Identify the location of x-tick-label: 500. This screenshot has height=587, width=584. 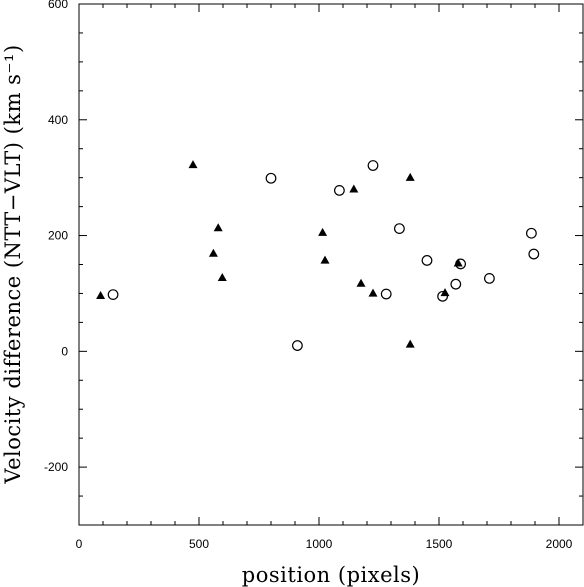
(199, 544).